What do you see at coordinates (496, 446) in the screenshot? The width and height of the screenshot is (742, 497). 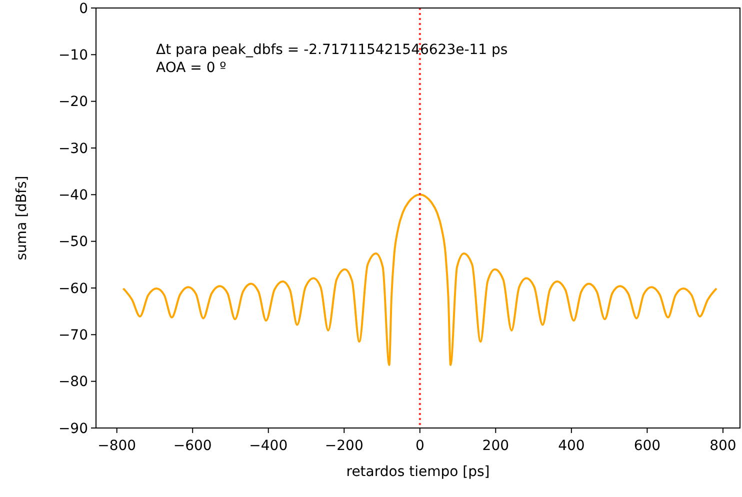 I see `x-tick-label: 200` at bounding box center [496, 446].